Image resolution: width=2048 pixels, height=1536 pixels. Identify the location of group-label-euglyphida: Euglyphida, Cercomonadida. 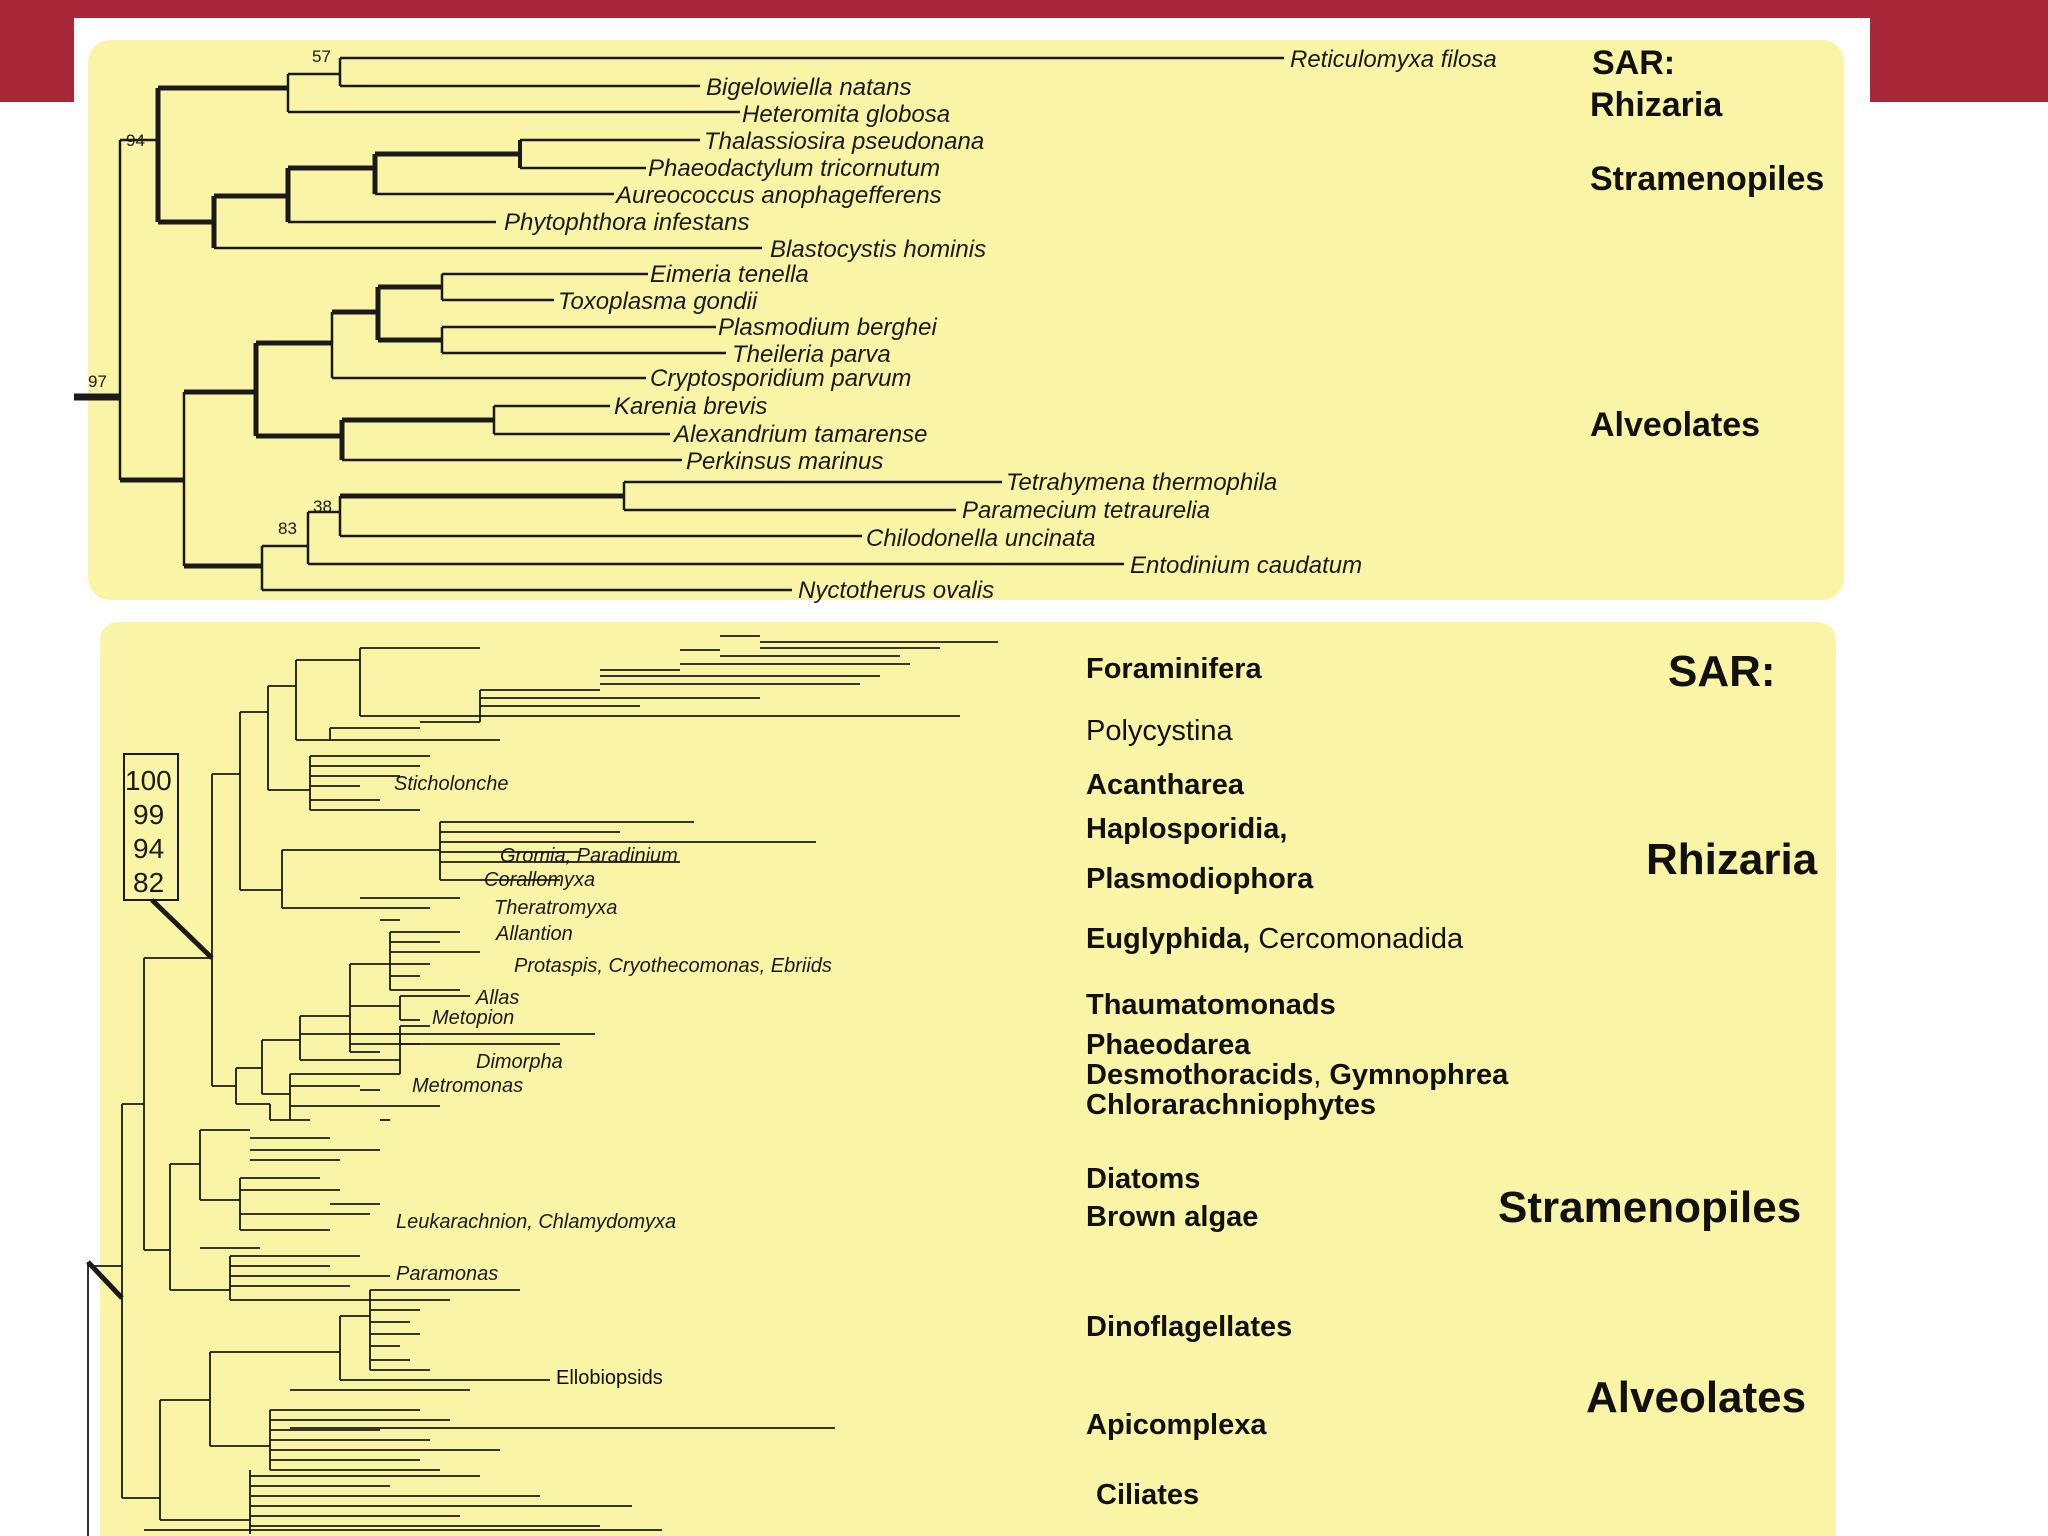
(1275, 939).